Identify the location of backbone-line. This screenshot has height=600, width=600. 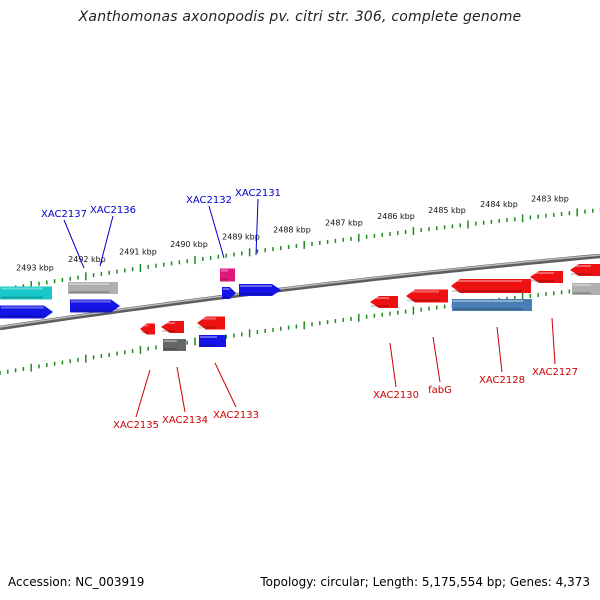
(300, 292).